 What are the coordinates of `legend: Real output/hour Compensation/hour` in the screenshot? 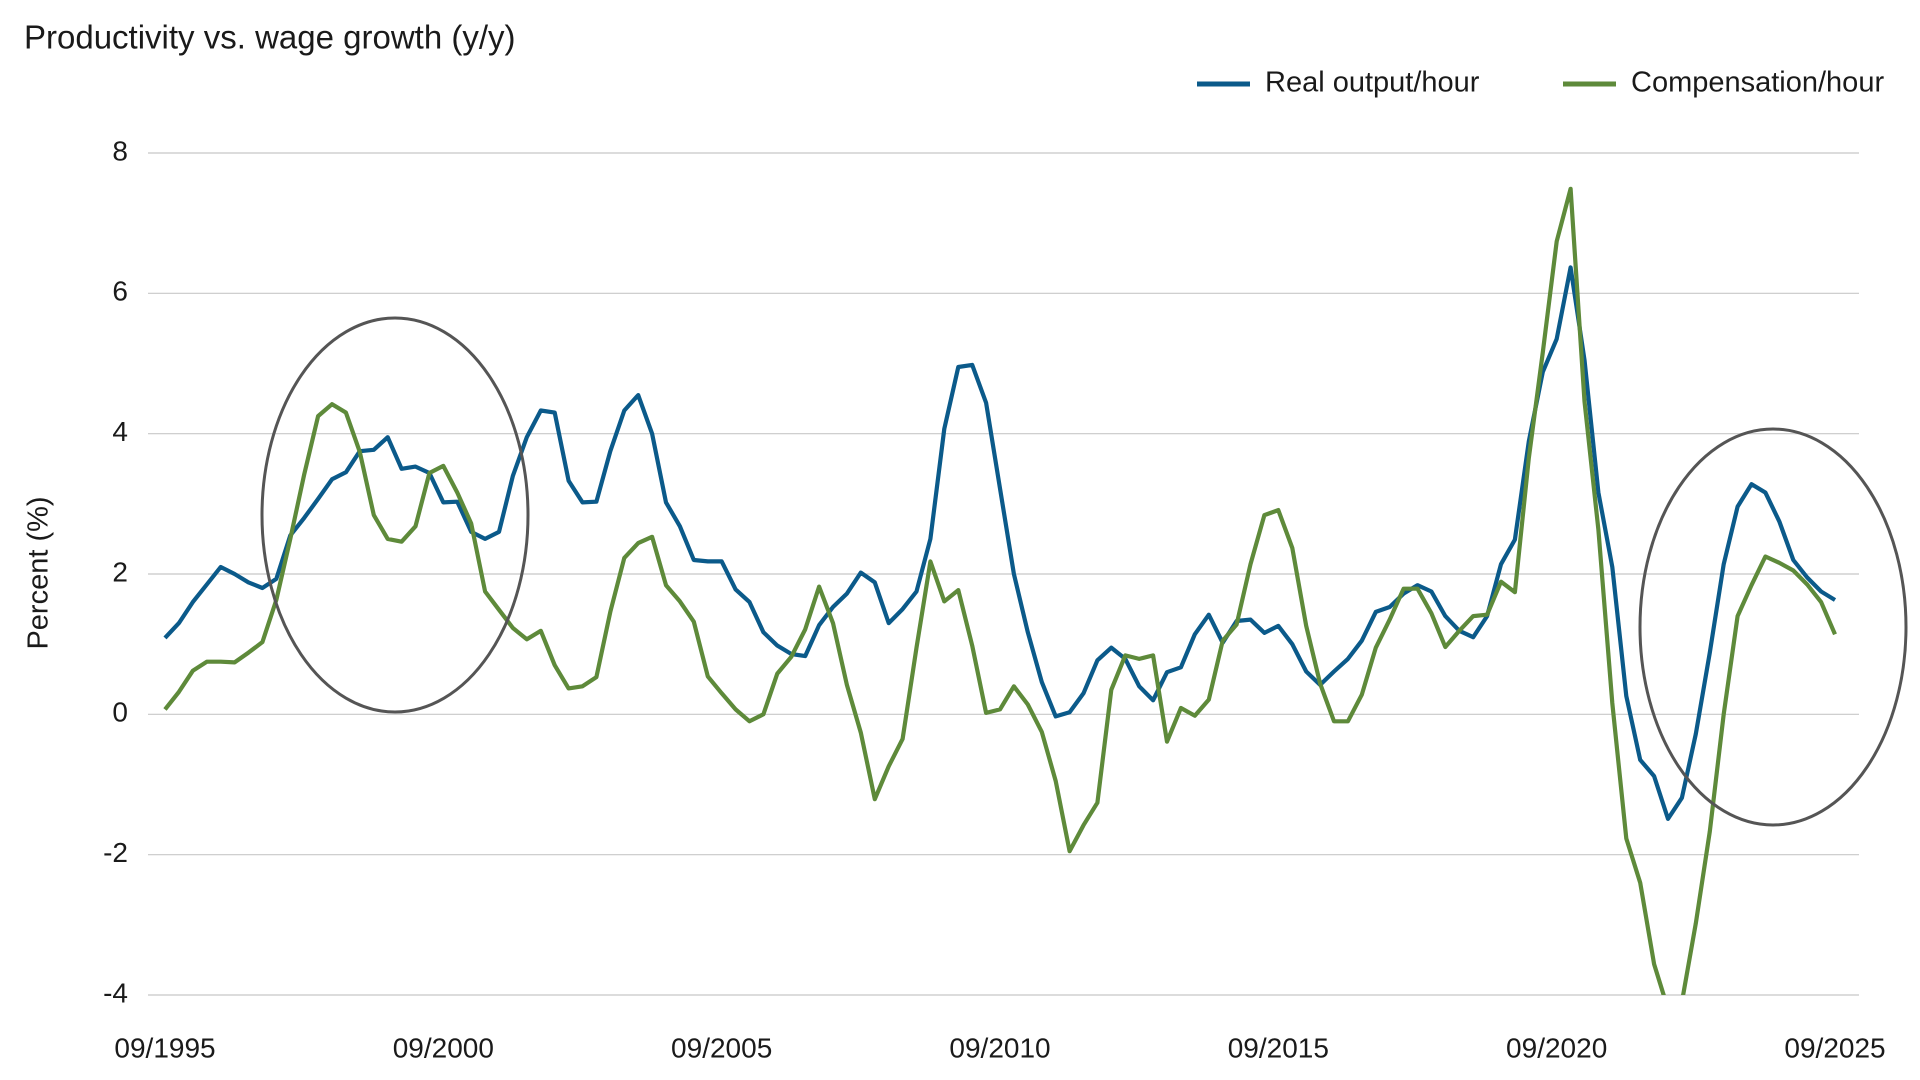 It's located at (1540, 83).